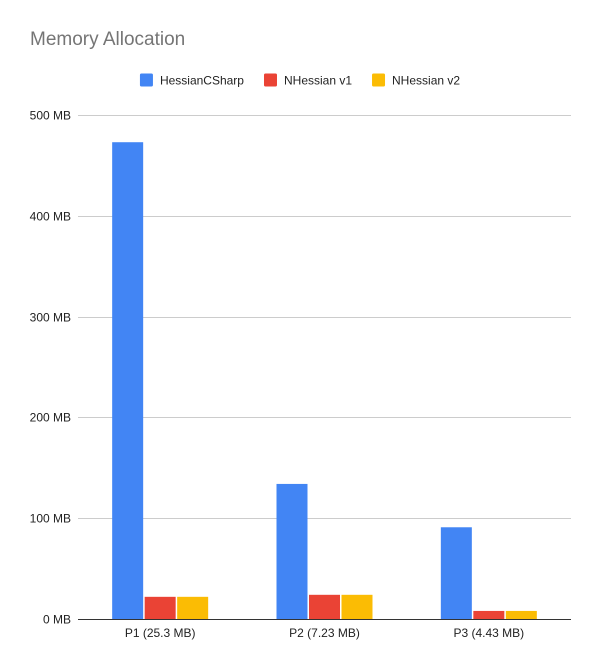 This screenshot has height=669, width=600. Describe the element at coordinates (50, 217) in the screenshot. I see `y-tick-label: 400 MB` at that location.